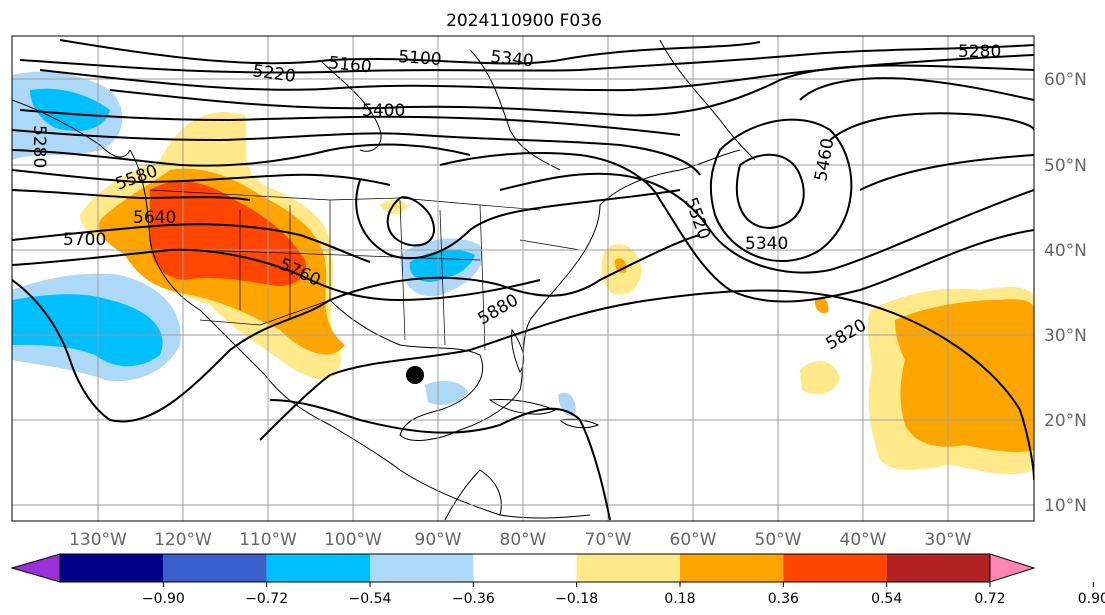 This screenshot has width=1105, height=615. I want to click on colorbar-extend-high, so click(1012, 568).